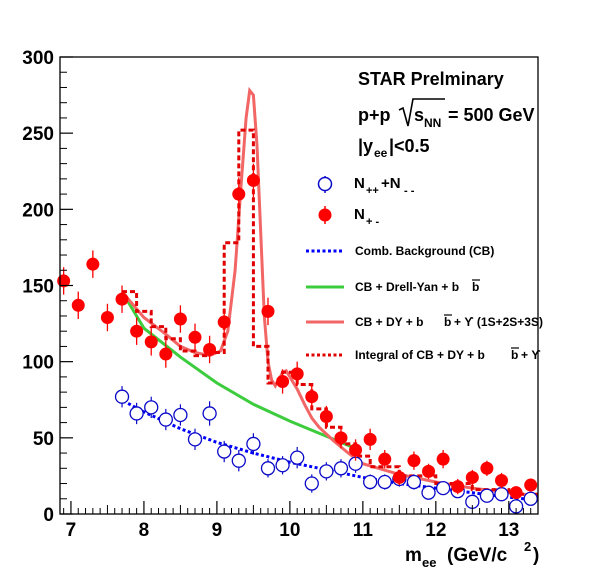  I want to click on legend-cb-dy-bb-ups-label: CB + DY + b, so click(389, 322).